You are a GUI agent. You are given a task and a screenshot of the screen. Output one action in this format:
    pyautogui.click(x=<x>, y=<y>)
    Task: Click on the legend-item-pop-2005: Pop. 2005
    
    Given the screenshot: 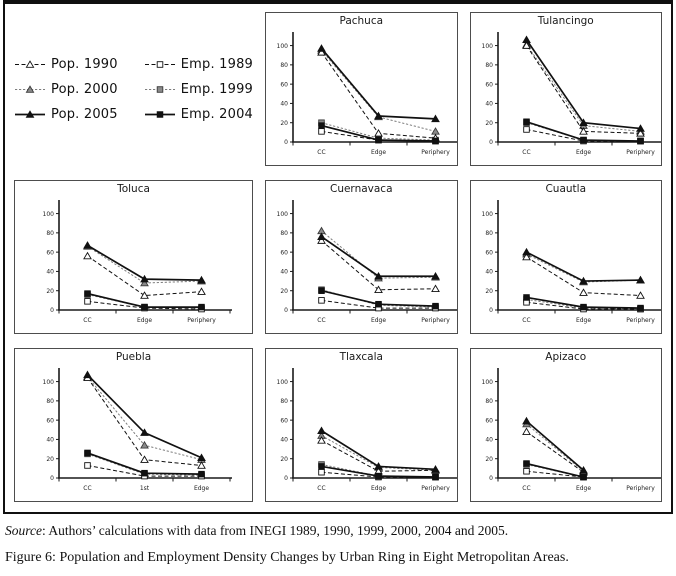 What is the action you would take?
    pyautogui.click(x=66, y=114)
    